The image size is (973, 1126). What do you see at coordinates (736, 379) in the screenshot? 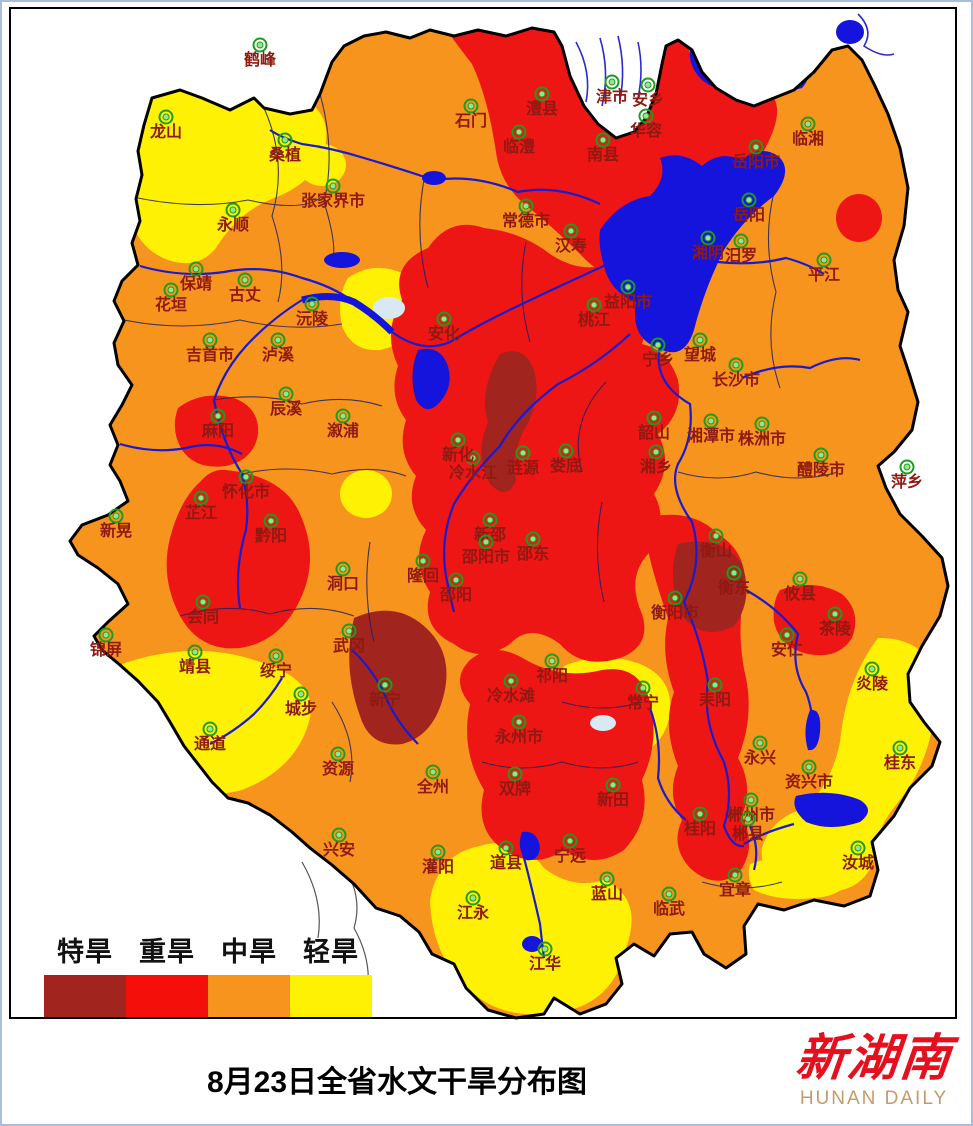
I see `station-label: 长沙市` at bounding box center [736, 379].